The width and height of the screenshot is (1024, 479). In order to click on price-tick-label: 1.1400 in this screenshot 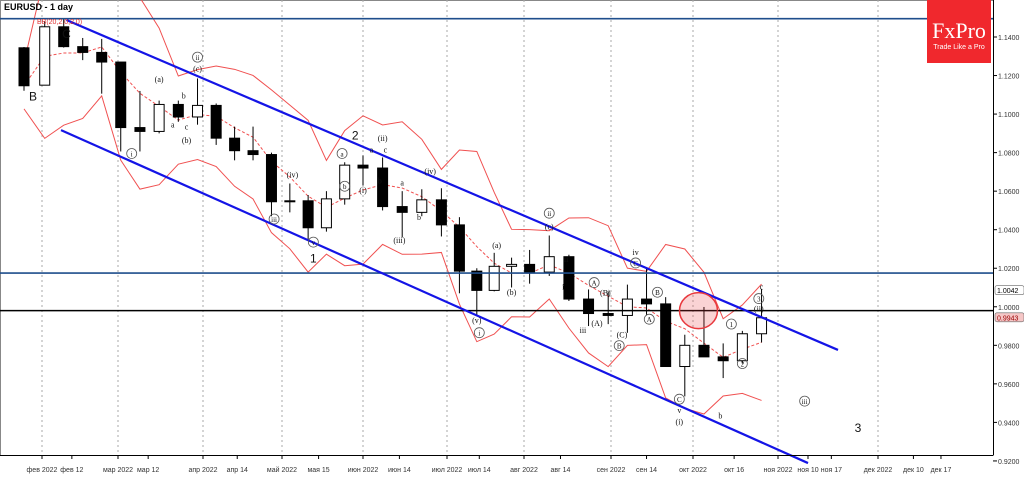, I will do `click(1009, 38)`.